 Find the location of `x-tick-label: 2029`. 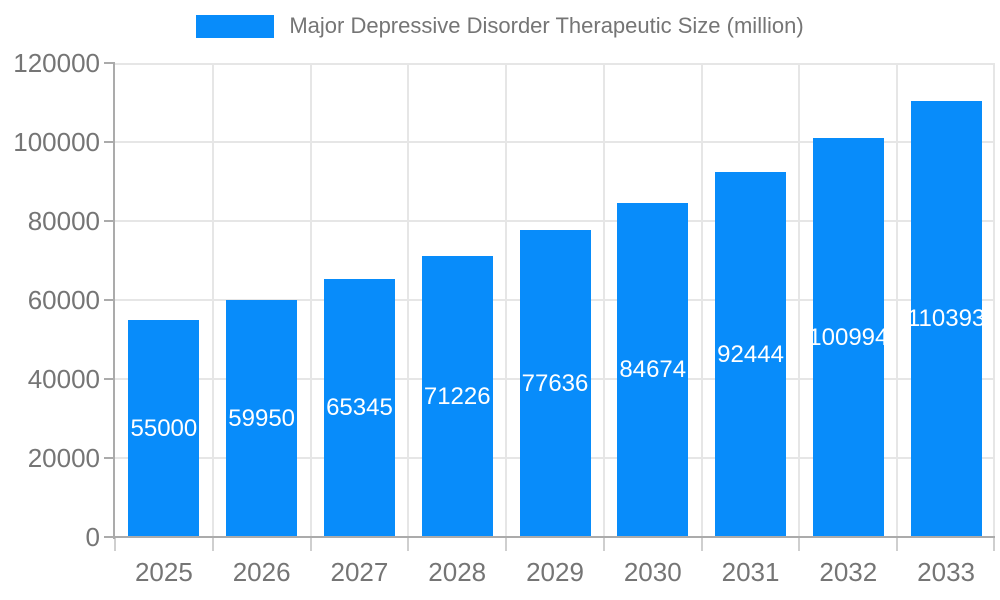

x-tick-label: 2029 is located at coordinates (555, 572).